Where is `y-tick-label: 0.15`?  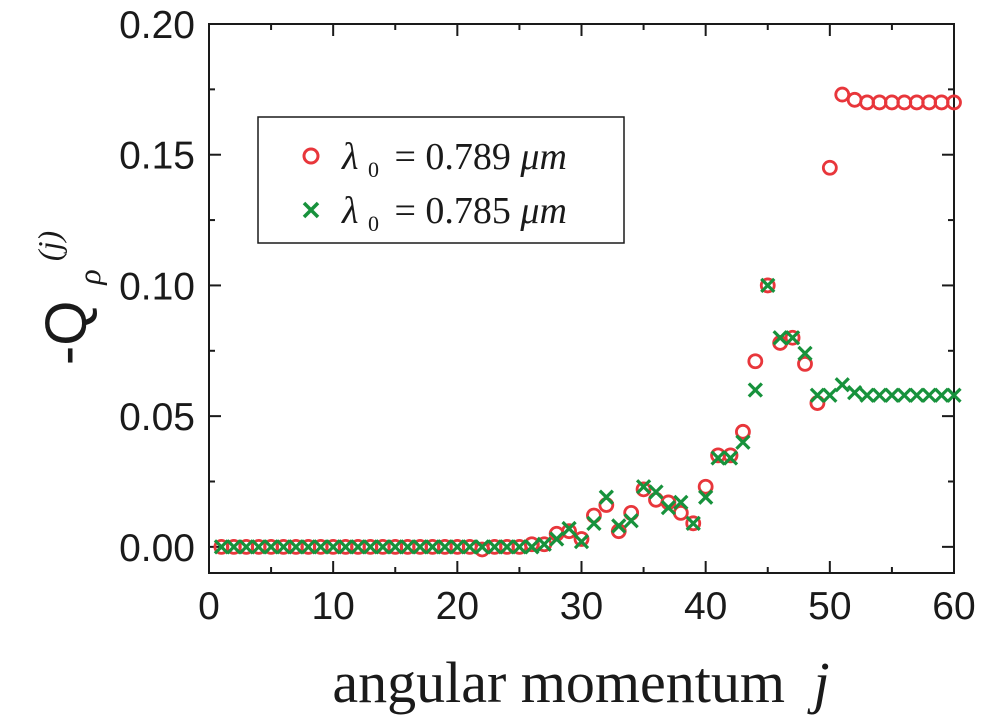
y-tick-label: 0.15 is located at coordinates (157, 156).